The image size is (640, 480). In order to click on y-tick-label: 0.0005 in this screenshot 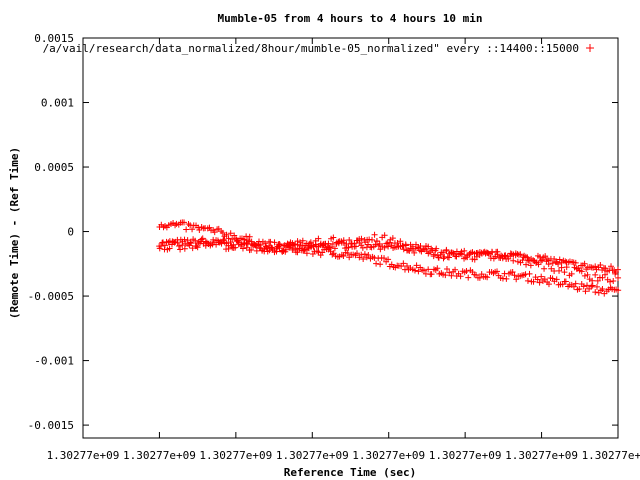, I will do `click(54, 167)`.